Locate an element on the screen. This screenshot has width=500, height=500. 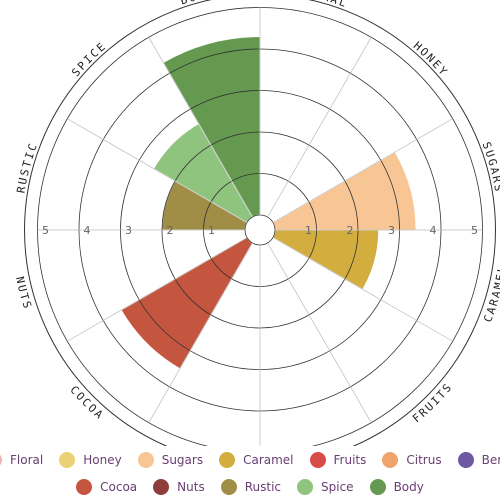
legend-row: Cocoa Nuts Rustic Spice Body is located at coordinates (250, 486).